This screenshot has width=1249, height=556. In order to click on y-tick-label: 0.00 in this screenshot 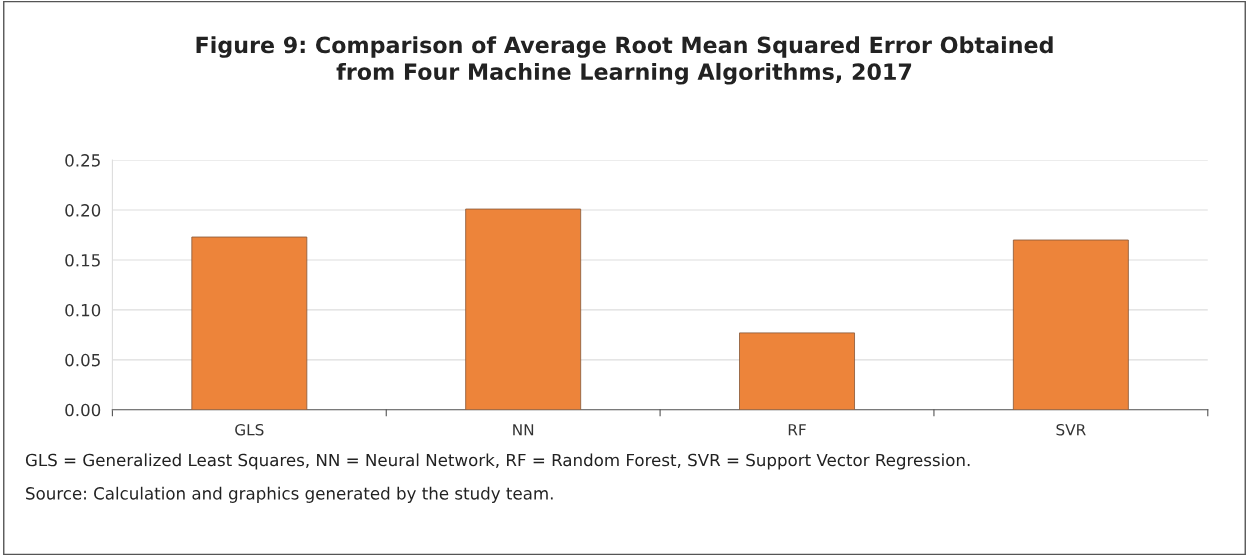, I will do `click(83, 410)`.